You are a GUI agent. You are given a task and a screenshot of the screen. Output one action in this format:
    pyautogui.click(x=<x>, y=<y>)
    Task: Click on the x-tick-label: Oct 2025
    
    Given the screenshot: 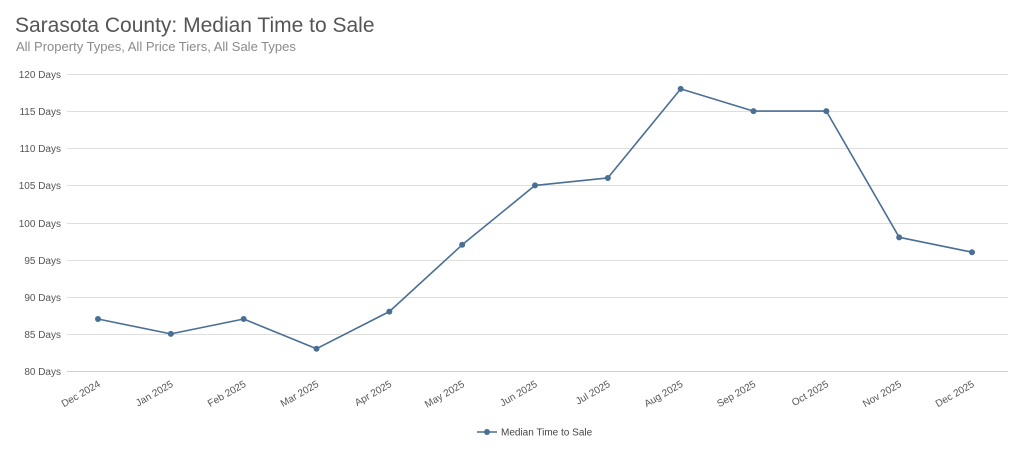 What is the action you would take?
    pyautogui.click(x=810, y=394)
    